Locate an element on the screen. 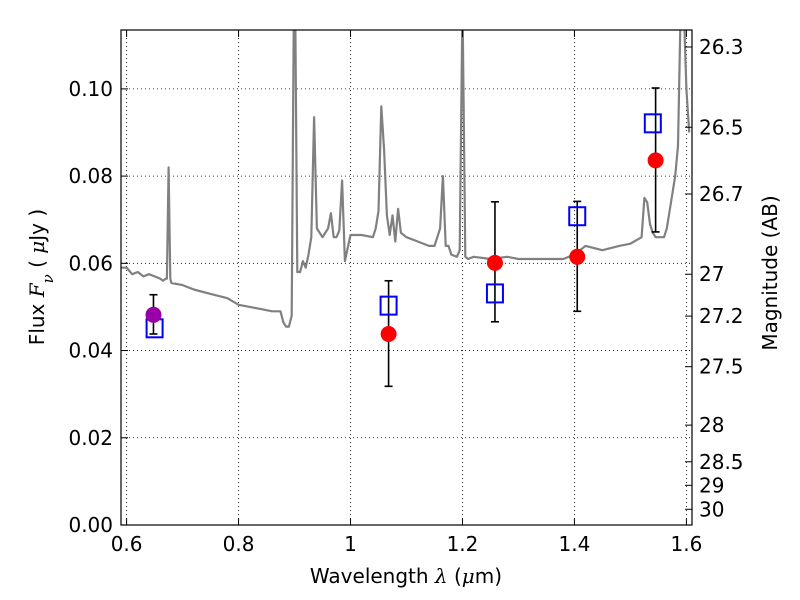  x-tick-label: 1.6 is located at coordinates (686, 544).